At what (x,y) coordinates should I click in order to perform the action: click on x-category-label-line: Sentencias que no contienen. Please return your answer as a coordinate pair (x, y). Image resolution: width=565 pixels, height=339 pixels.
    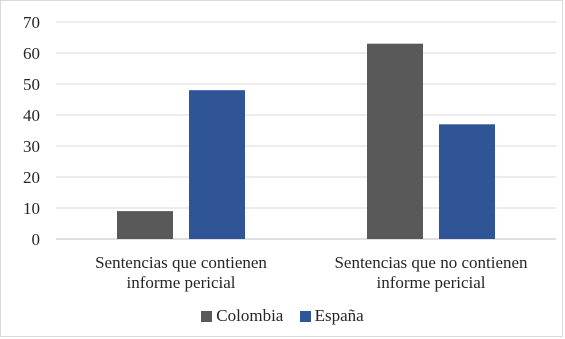
    Looking at the image, I should click on (431, 262).